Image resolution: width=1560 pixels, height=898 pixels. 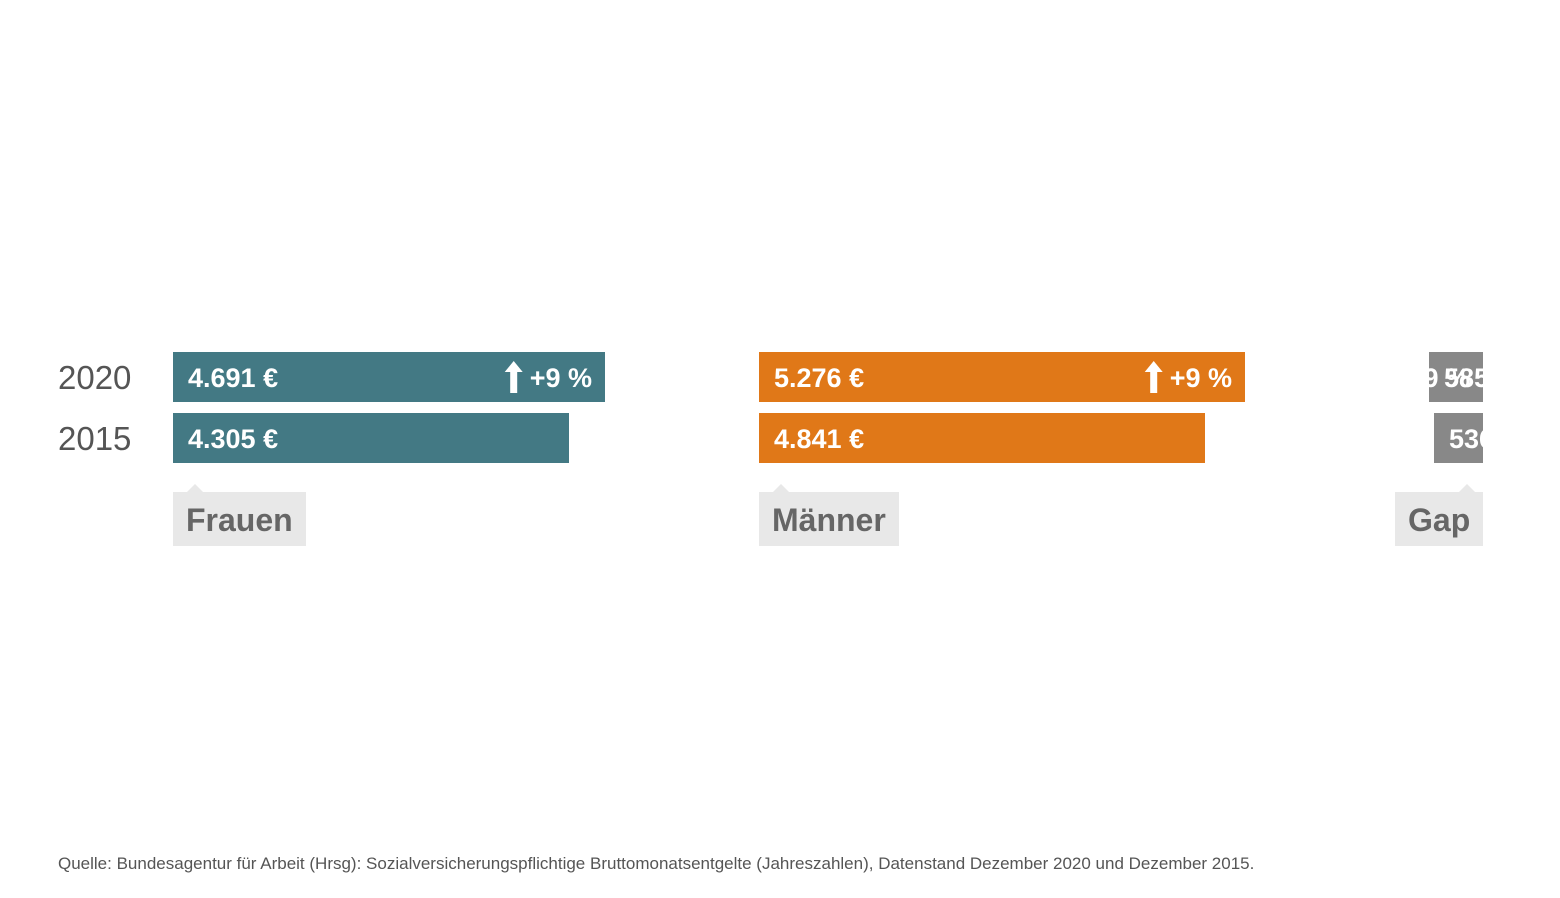 What do you see at coordinates (561, 378) in the screenshot?
I see `change-label-frauen: +9 %` at bounding box center [561, 378].